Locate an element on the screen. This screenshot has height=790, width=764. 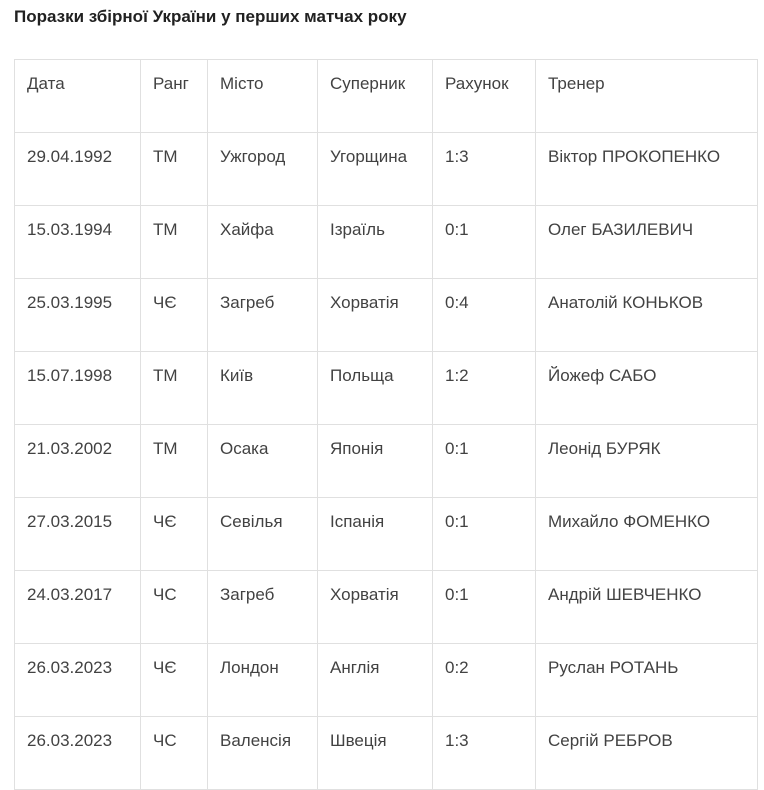
cell-date: 15.03.1994 is located at coordinates (77, 242).